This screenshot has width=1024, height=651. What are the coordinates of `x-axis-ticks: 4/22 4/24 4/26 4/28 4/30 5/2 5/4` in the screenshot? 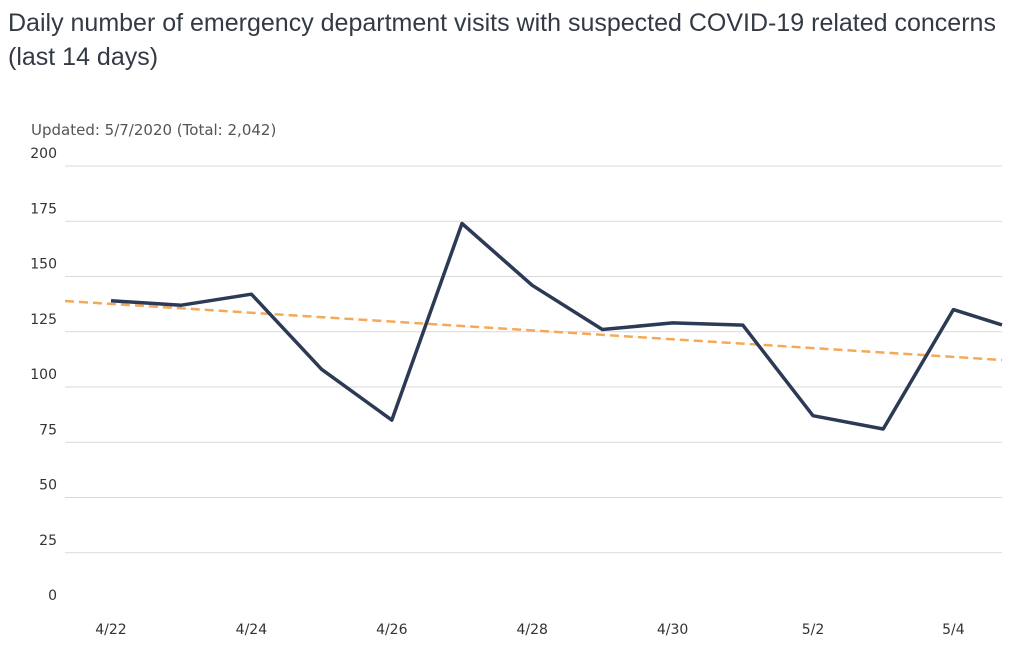 It's located at (529, 630).